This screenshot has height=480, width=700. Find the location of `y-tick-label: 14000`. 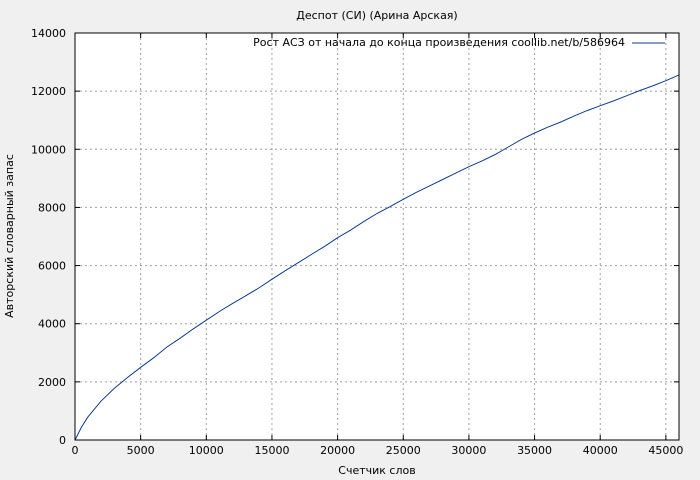

y-tick-label: 14000 is located at coordinates (48, 33).